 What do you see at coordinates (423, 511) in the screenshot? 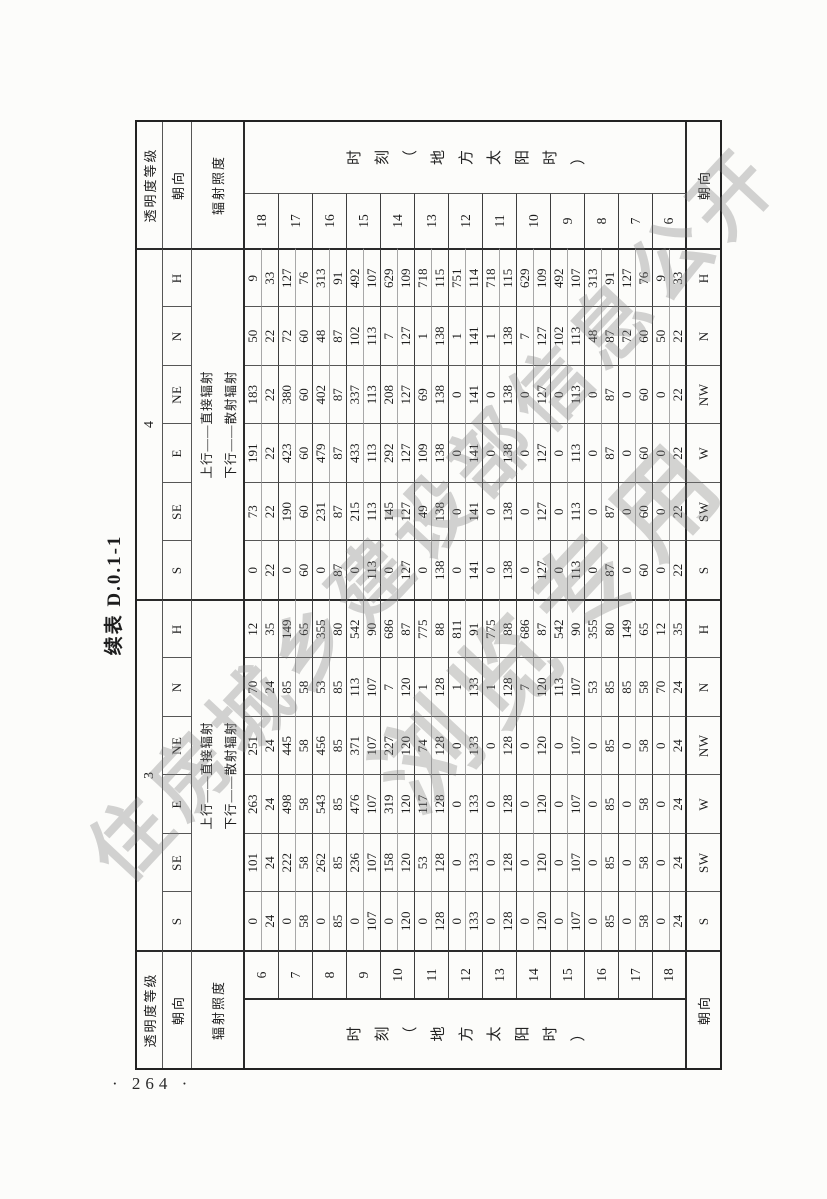
I see `value-direct: 49` at bounding box center [423, 511].